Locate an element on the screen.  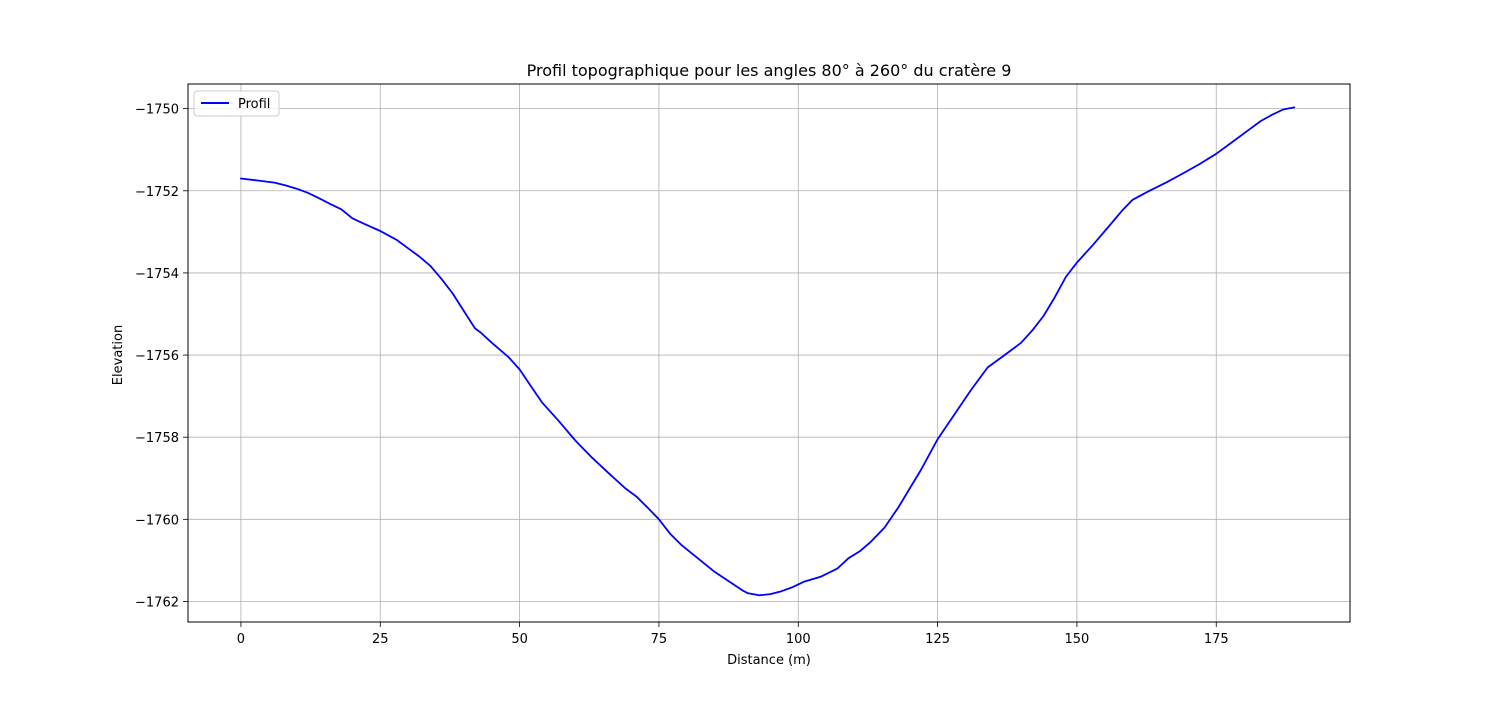
y-tick-label: −1754 is located at coordinates (157, 274).